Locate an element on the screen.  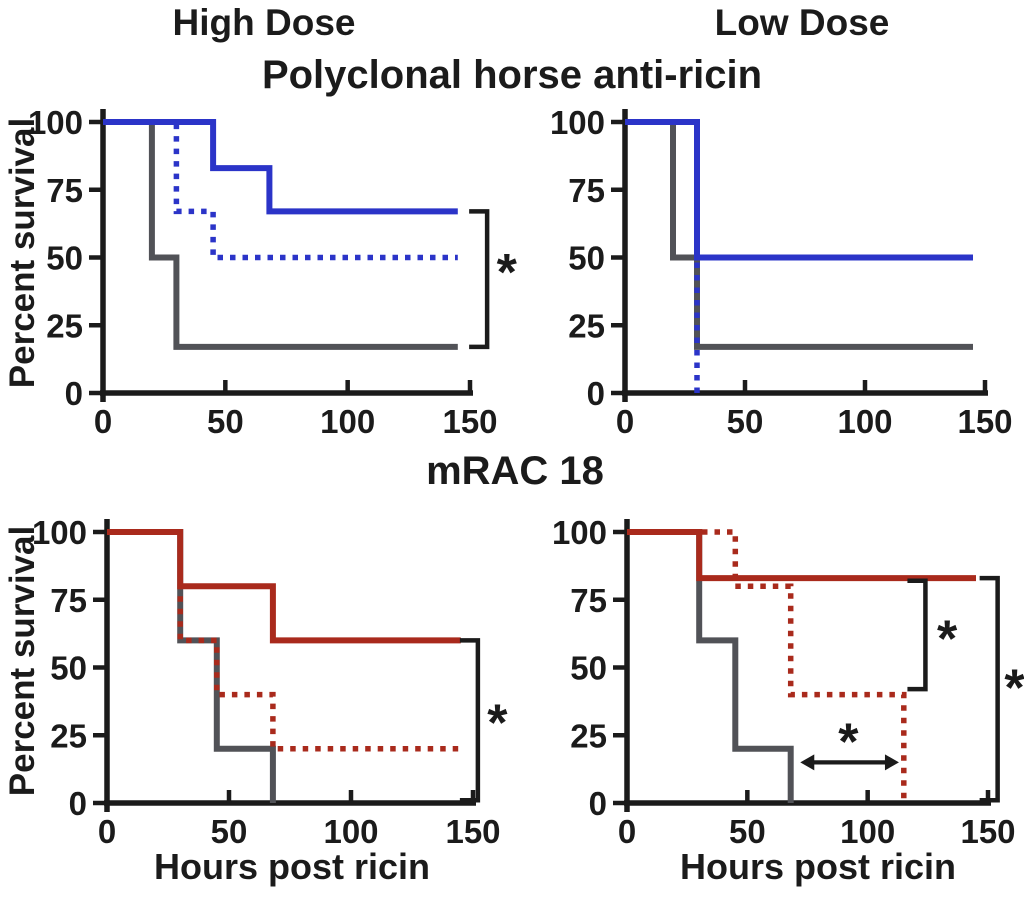
y-axis-label-bottom-row: Percent survival is located at coordinates (22, 661).